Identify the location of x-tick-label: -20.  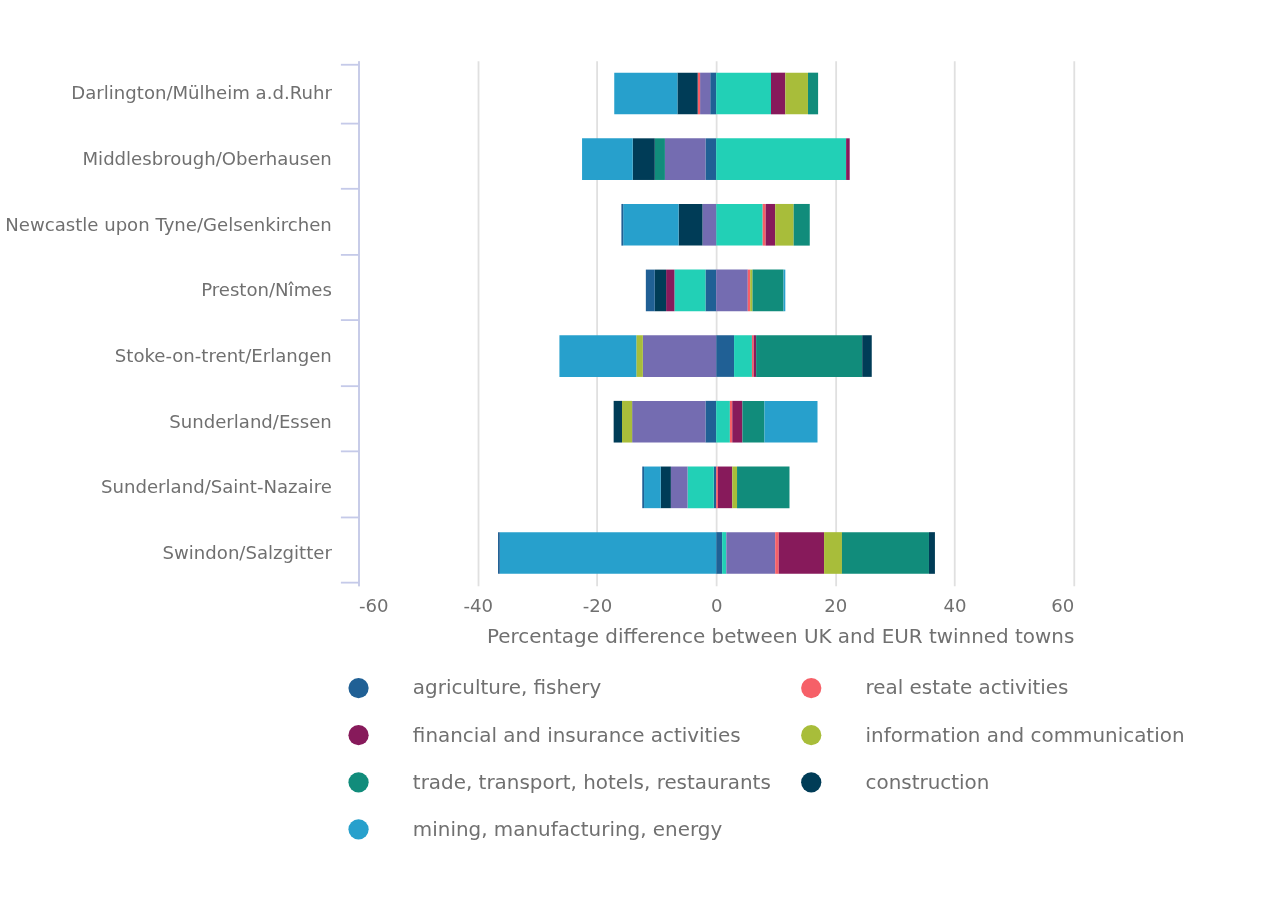
(597, 605).